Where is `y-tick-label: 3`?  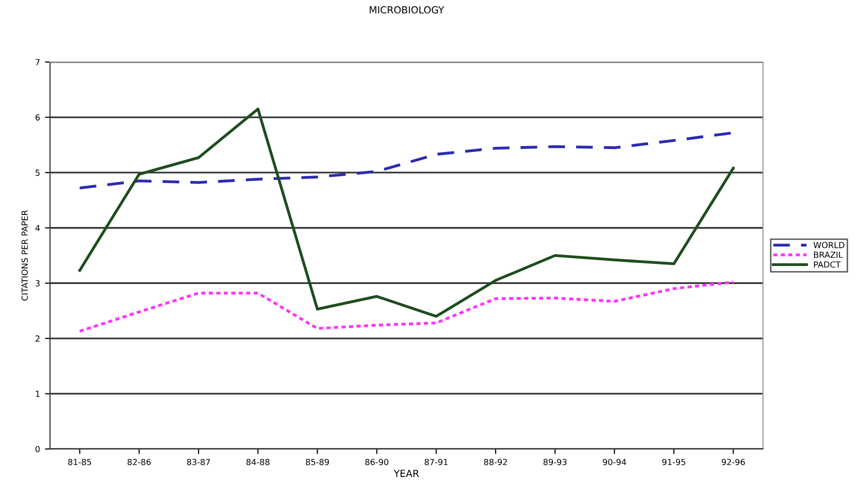
y-tick-label: 3 is located at coordinates (38, 283).